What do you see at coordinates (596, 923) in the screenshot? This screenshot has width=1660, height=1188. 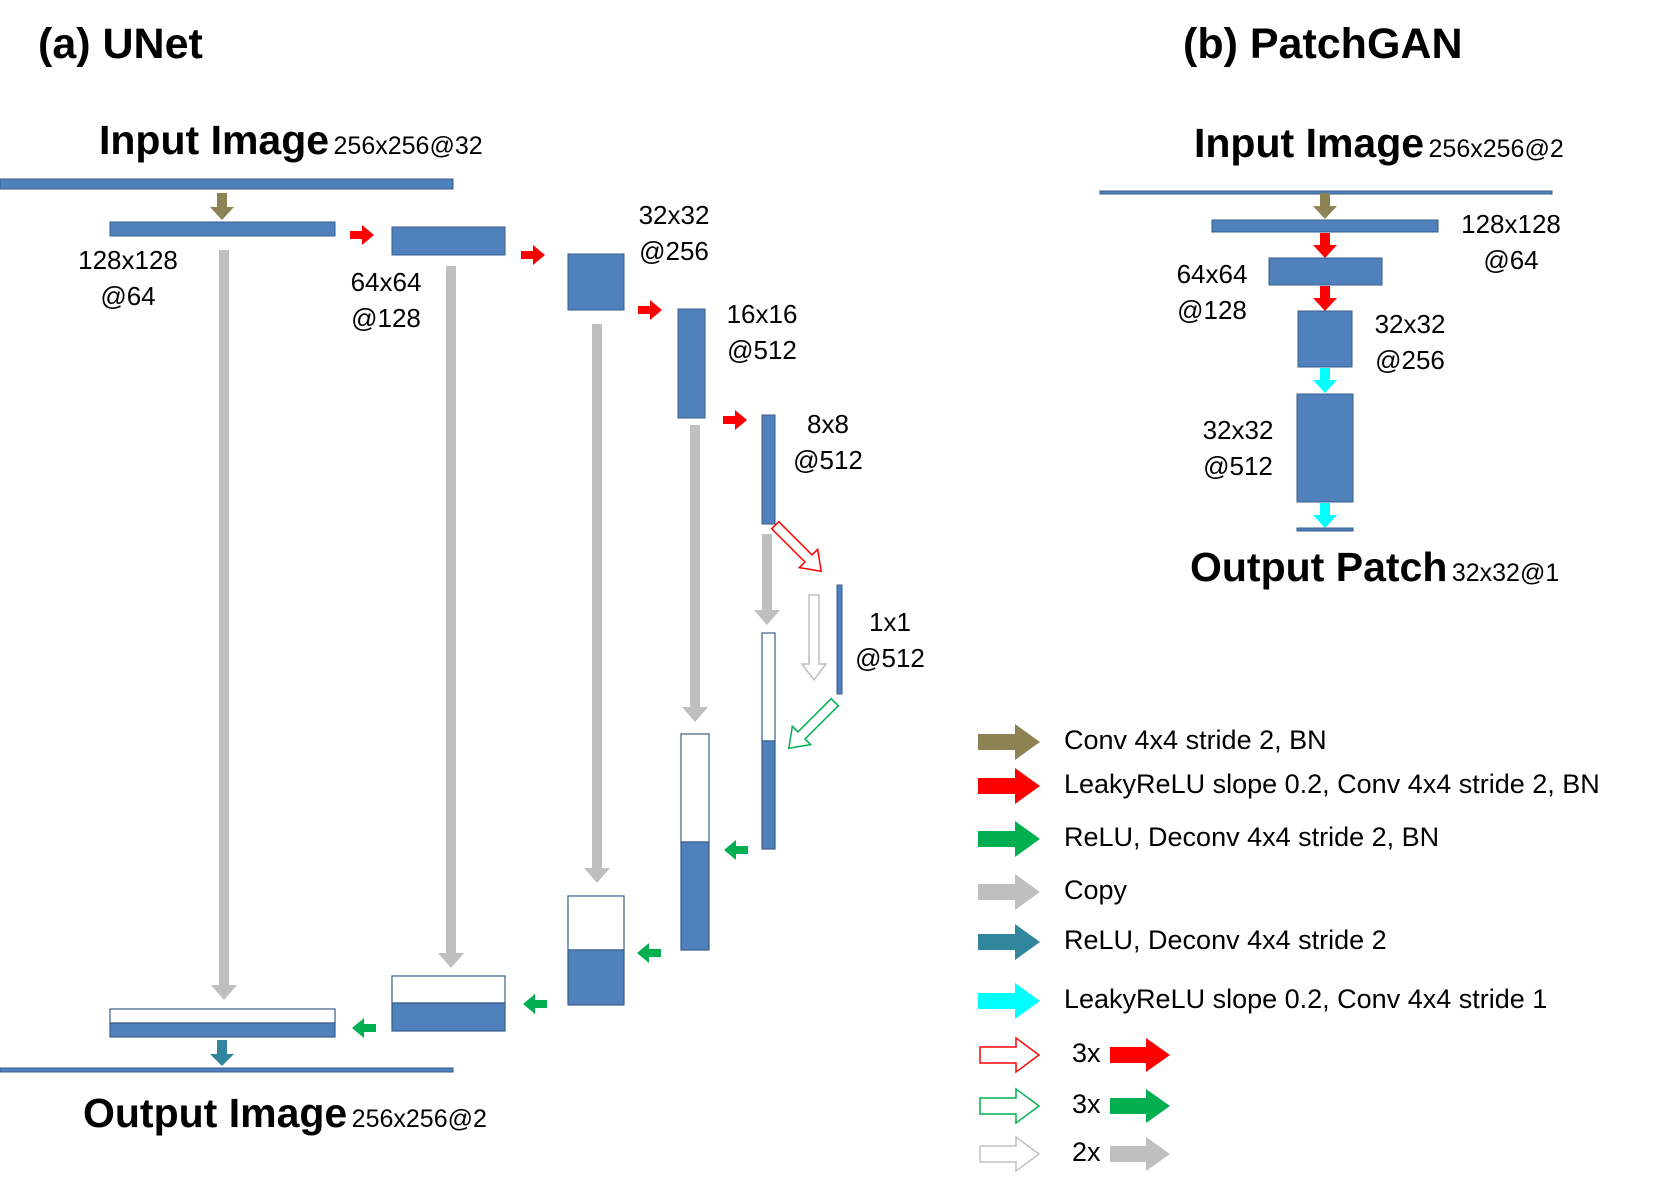 I see `dec-block-32-upper` at bounding box center [596, 923].